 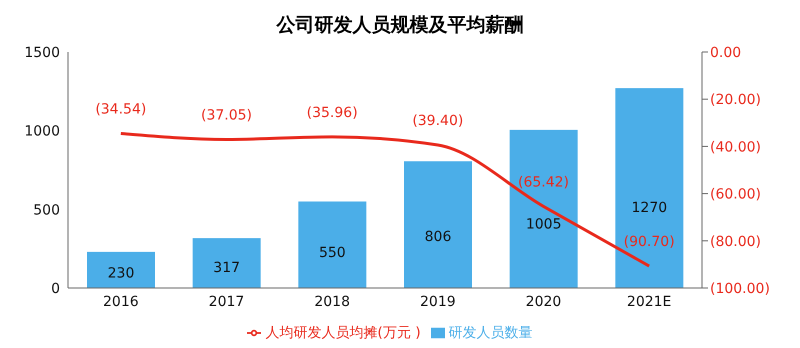 What do you see at coordinates (650, 208) in the screenshot?
I see `data-label: 1270` at bounding box center [650, 208].